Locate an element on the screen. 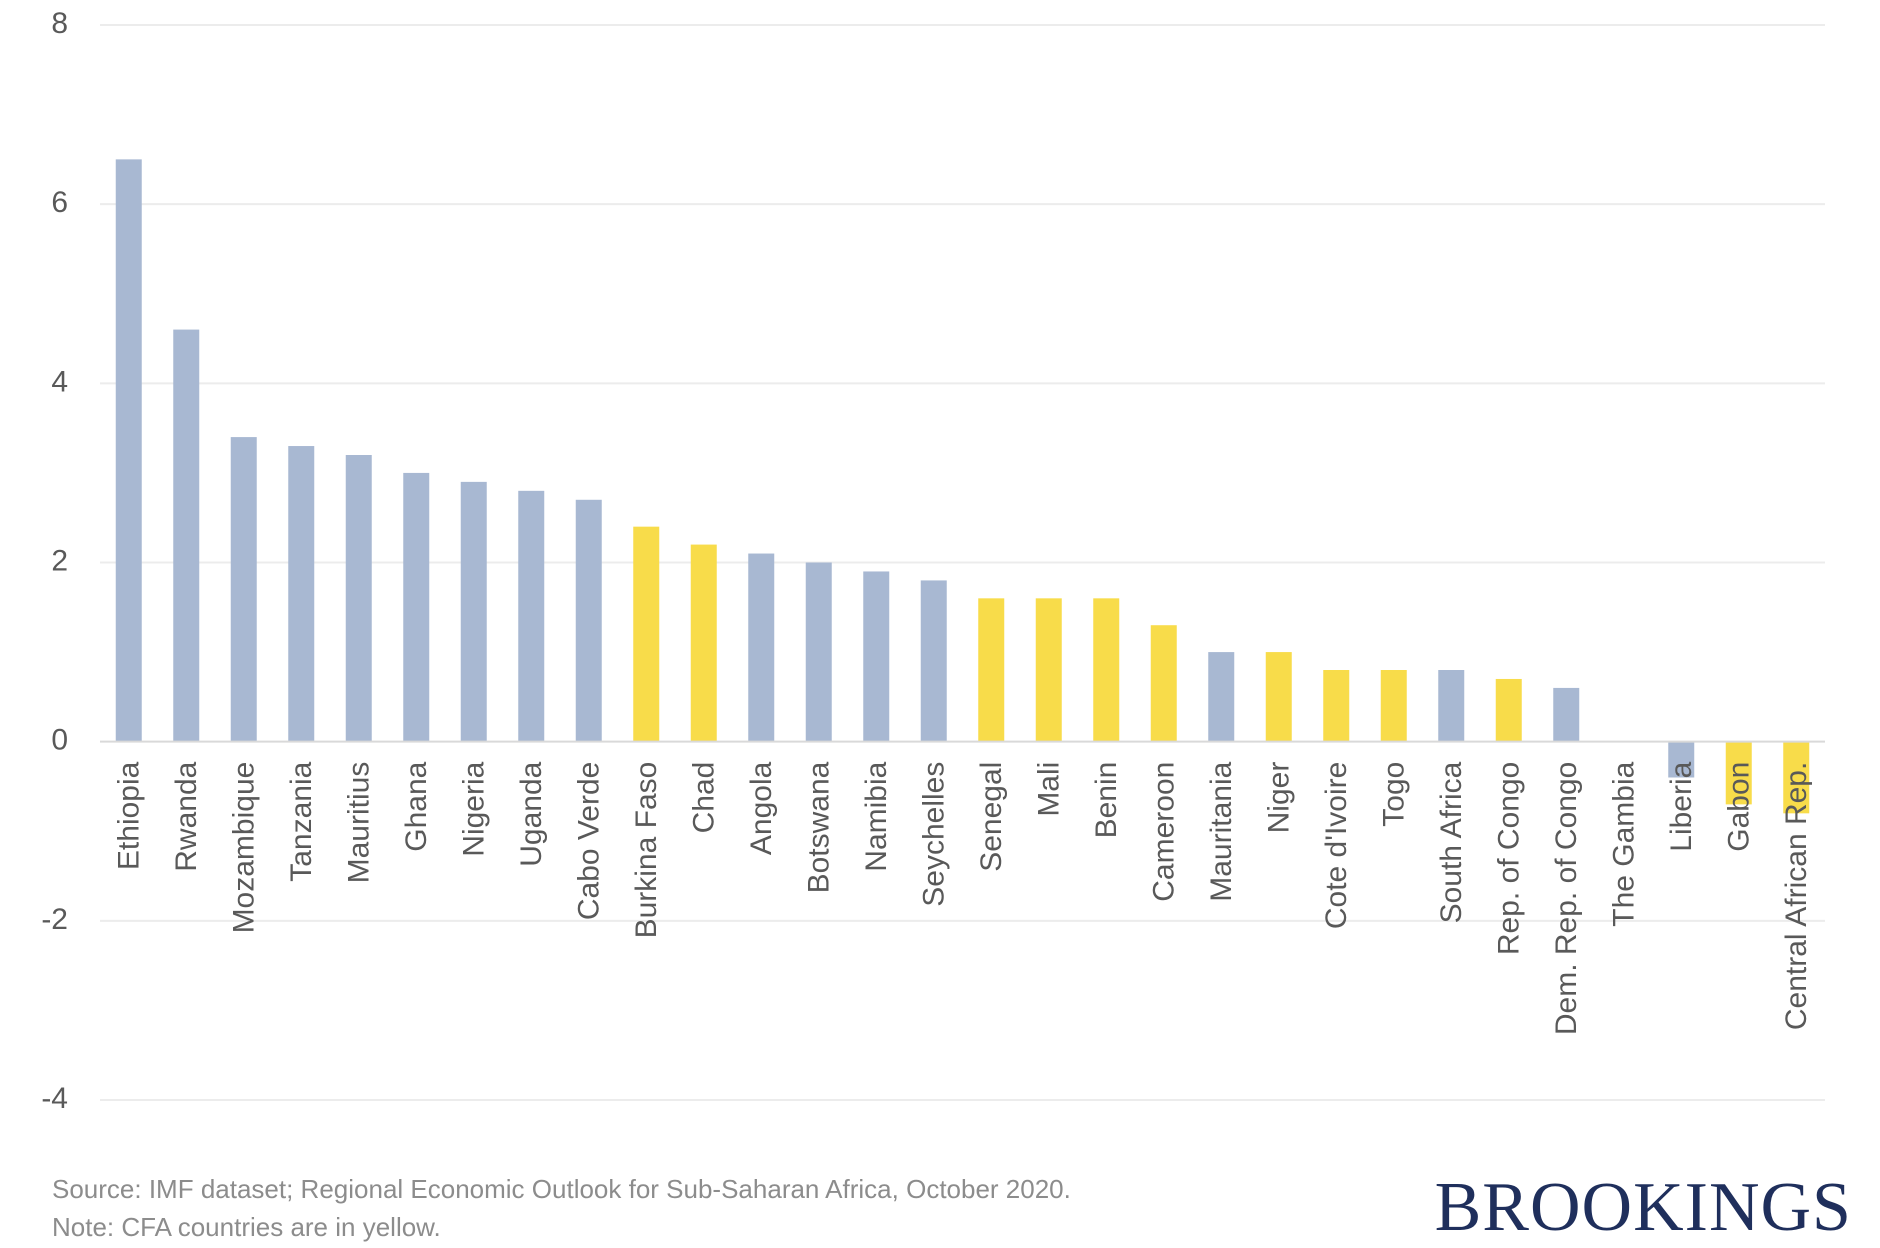 Image resolution: width=1880 pixels, height=1248 pixels. x-tick-label: Tanzania is located at coordinates (301, 821).